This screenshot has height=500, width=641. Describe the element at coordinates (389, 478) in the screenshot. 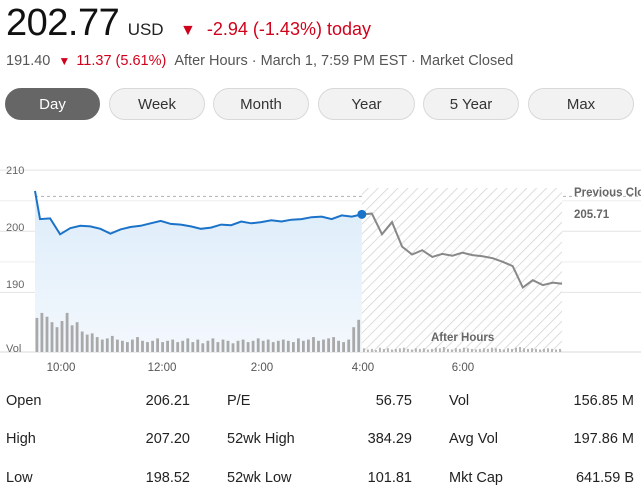

I see `stat-value-52wk-low: 101.81` at that location.